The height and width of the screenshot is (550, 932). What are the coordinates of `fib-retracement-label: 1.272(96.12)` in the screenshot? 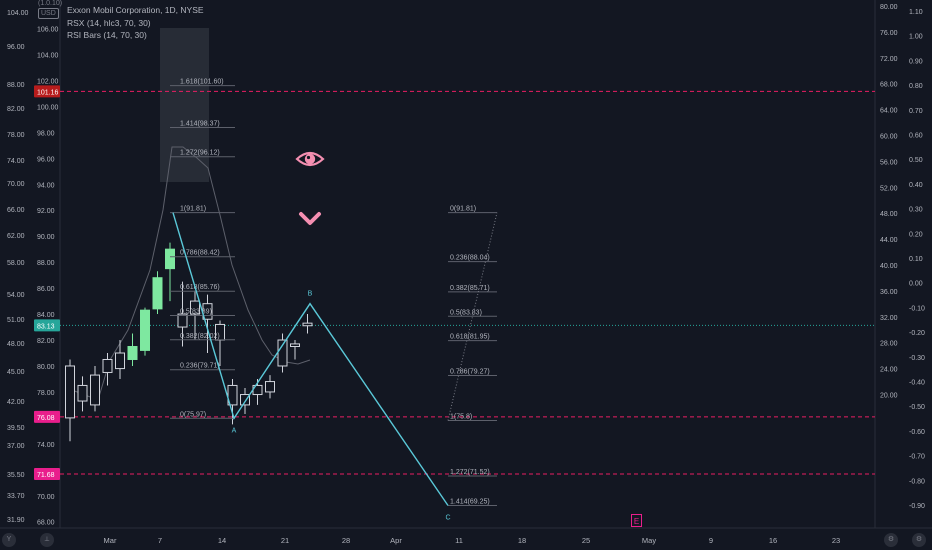 It's located at (200, 153).